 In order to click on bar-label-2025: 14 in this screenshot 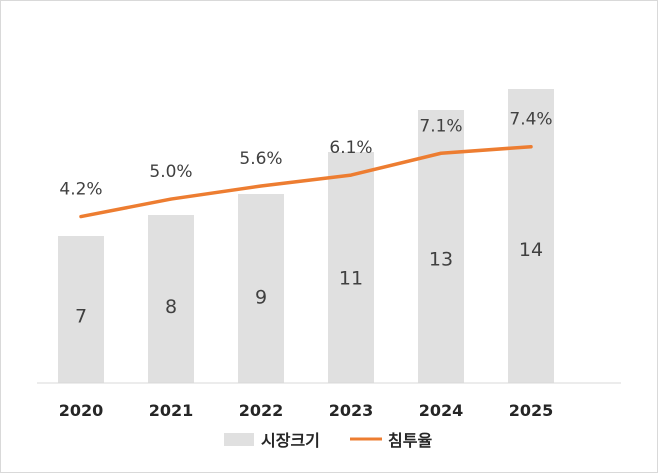, I will do `click(531, 250)`.